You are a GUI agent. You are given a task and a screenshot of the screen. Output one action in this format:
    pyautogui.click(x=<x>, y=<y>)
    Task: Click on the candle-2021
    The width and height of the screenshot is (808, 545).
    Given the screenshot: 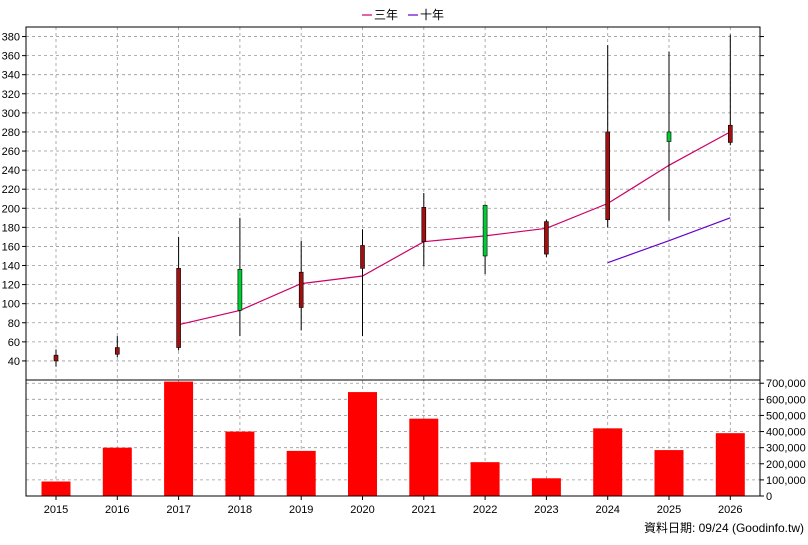 What is the action you would take?
    pyautogui.click(x=424, y=230)
    